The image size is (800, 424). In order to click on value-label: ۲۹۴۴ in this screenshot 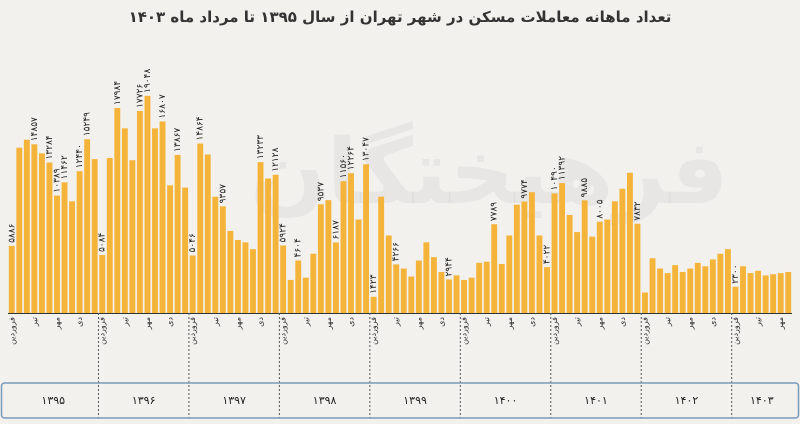, I will do `click(450, 267)`.